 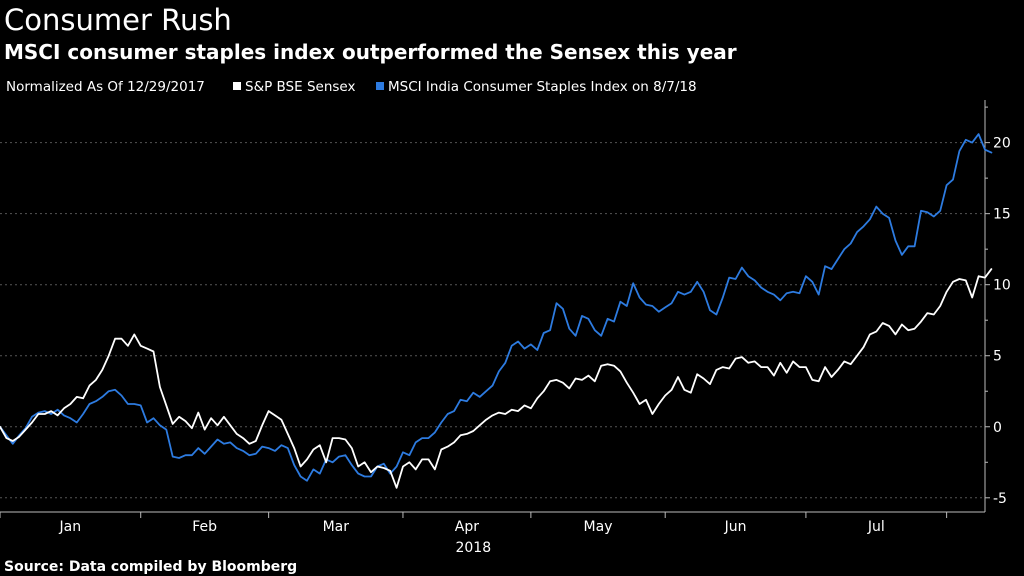 I want to click on x-tick-label: Jan, so click(x=70, y=527).